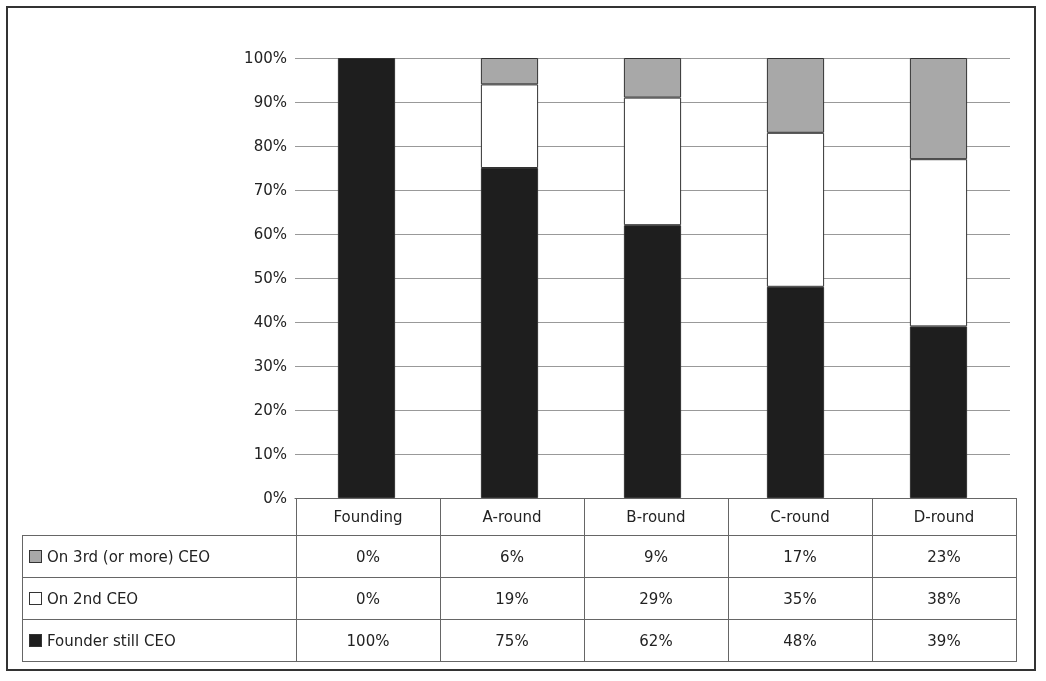  I want to click on legend-label: On 3rd (or more) CEO, so click(159, 556).